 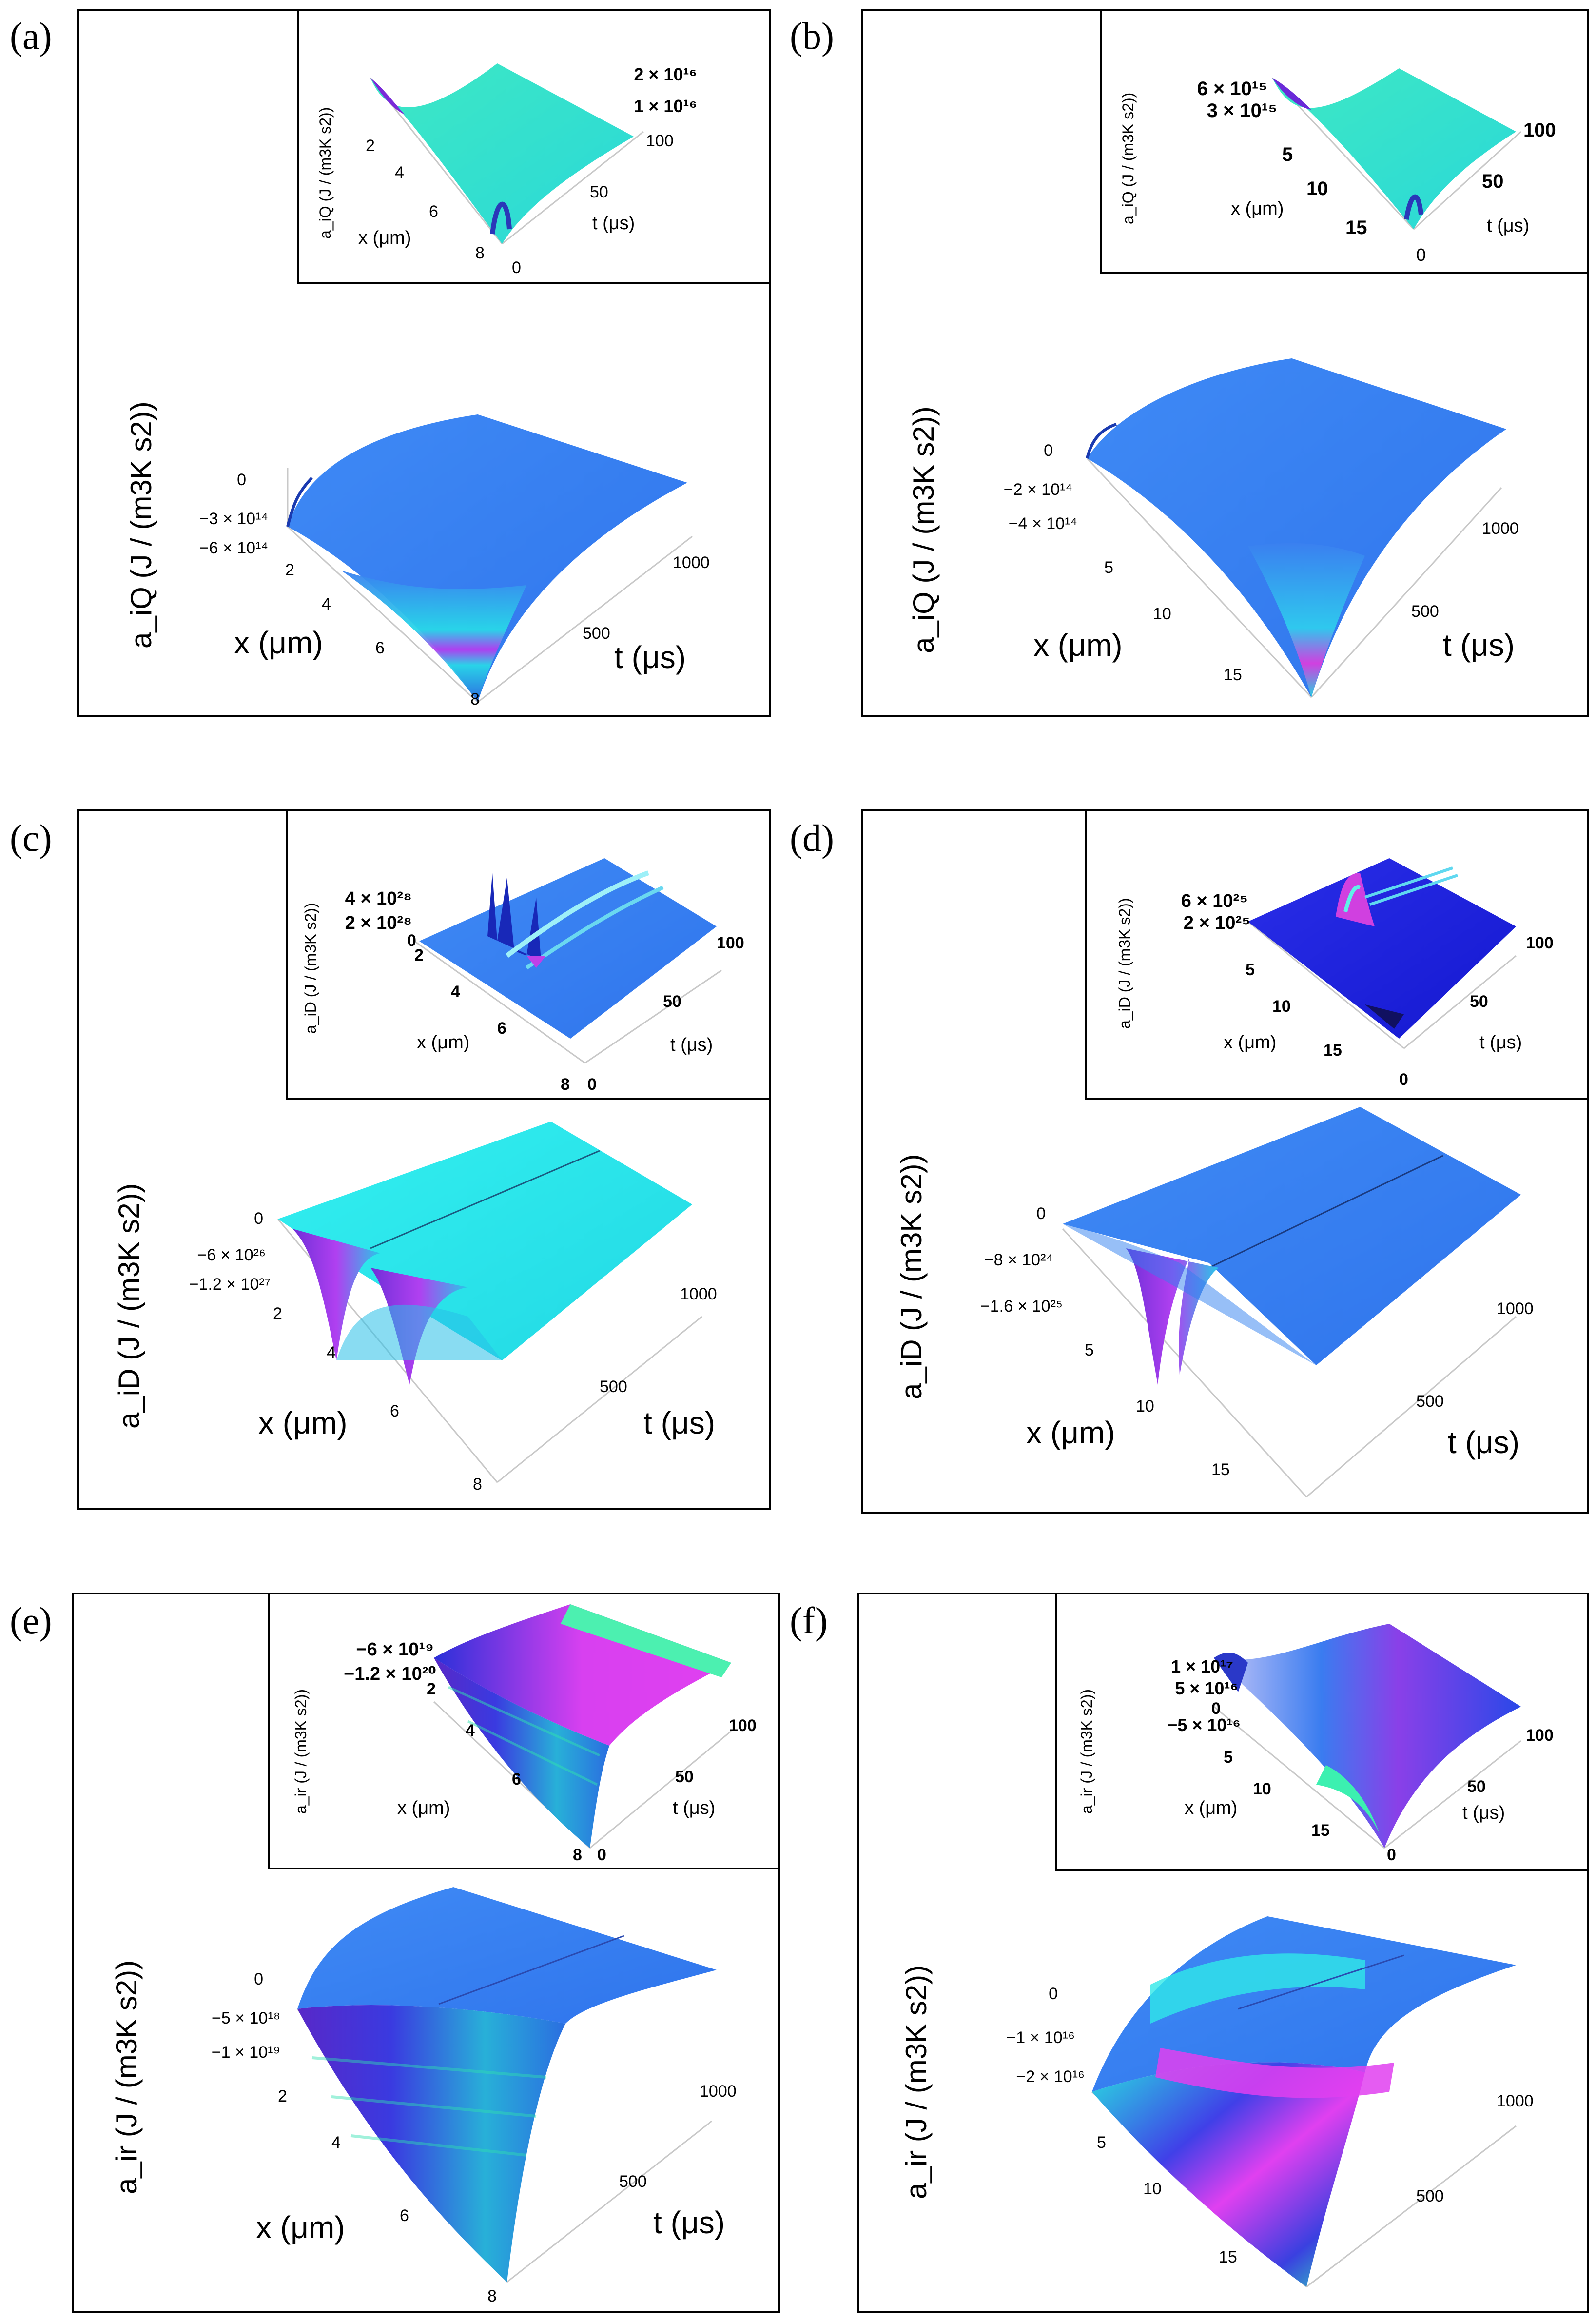 I want to click on inset-x-tick: 15, so click(x=1333, y=1050).